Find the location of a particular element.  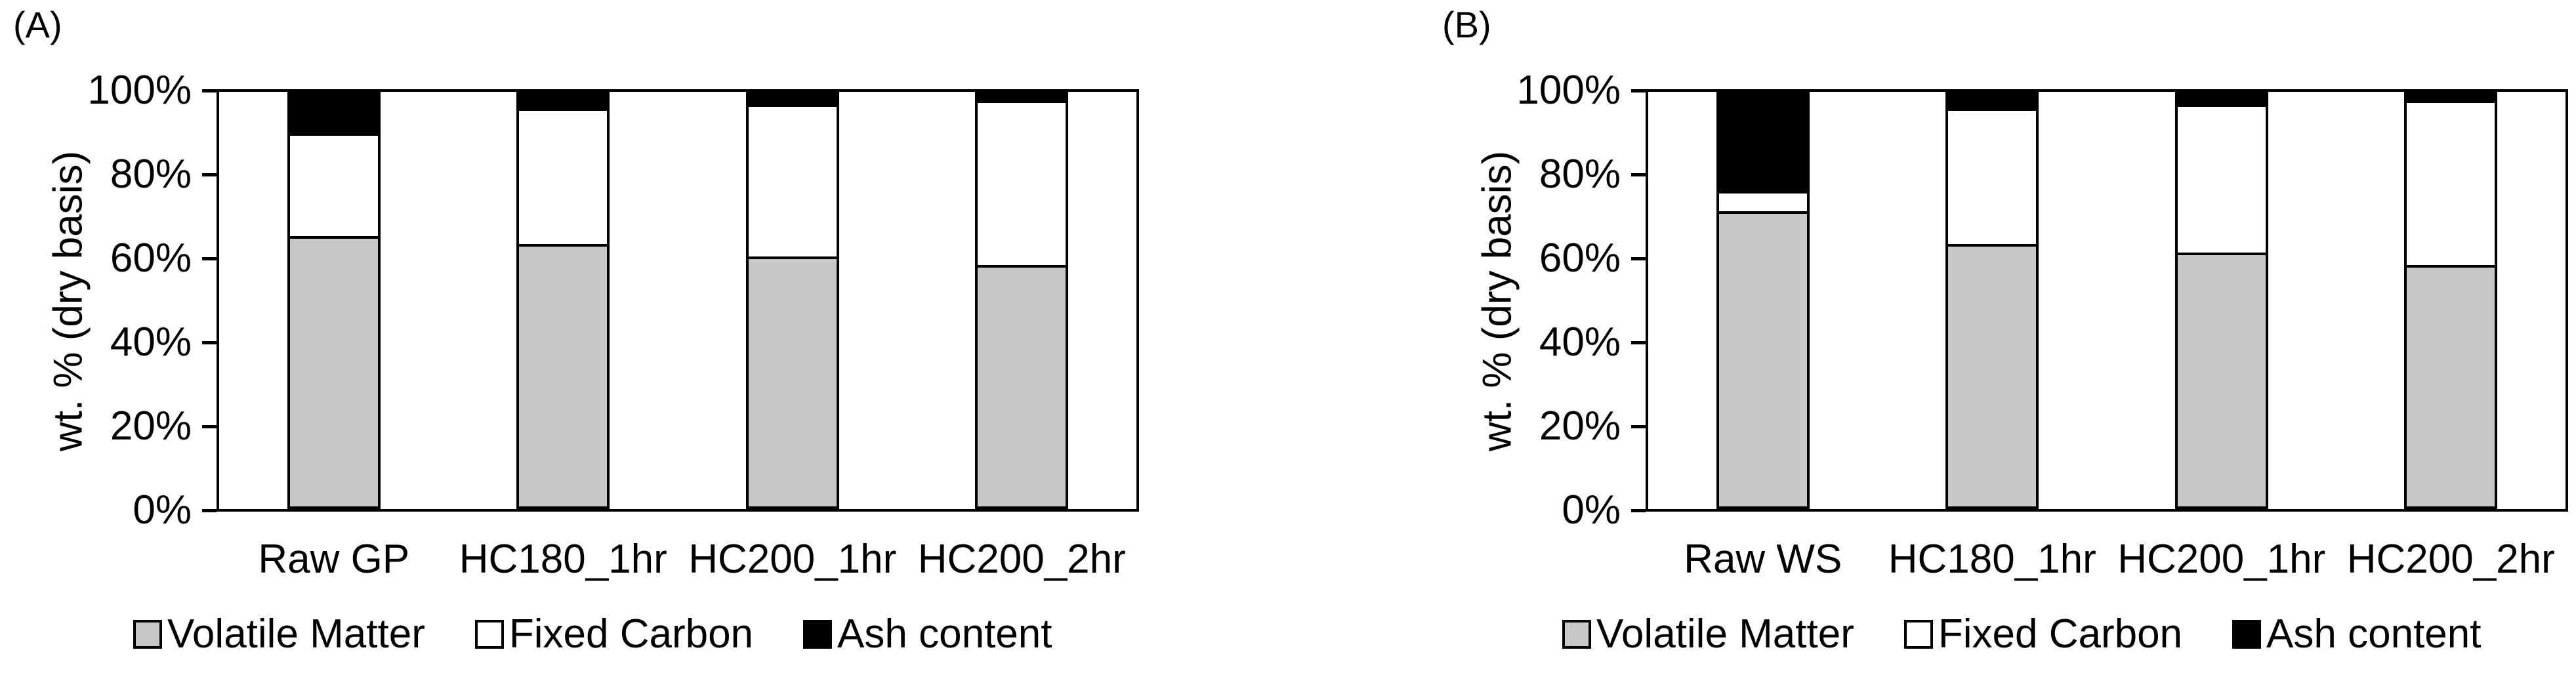

x-category-label: Raw GP is located at coordinates (334, 559).